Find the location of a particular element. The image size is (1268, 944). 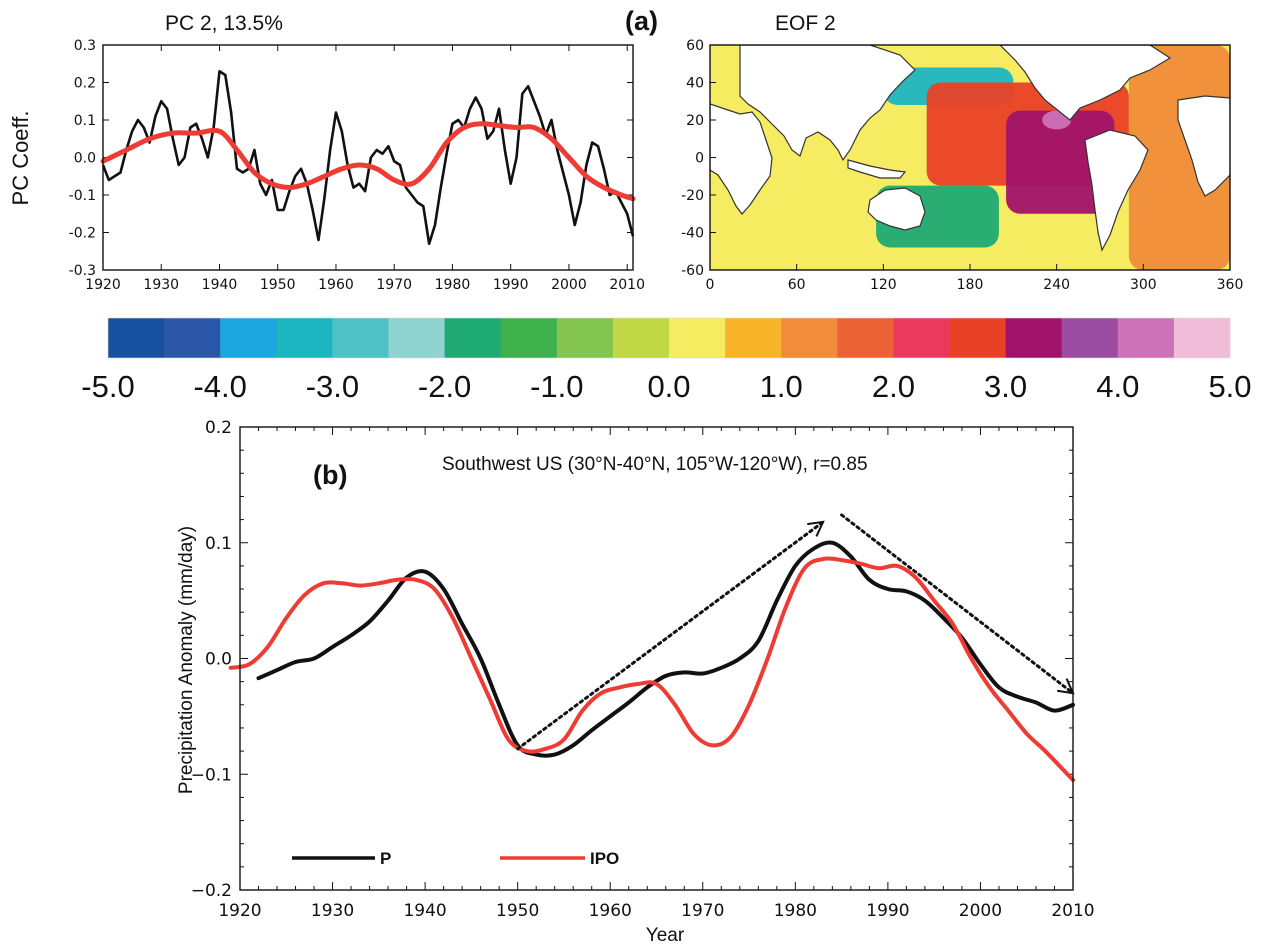

pc-ytick-label: 0.0 is located at coordinates (85, 159).